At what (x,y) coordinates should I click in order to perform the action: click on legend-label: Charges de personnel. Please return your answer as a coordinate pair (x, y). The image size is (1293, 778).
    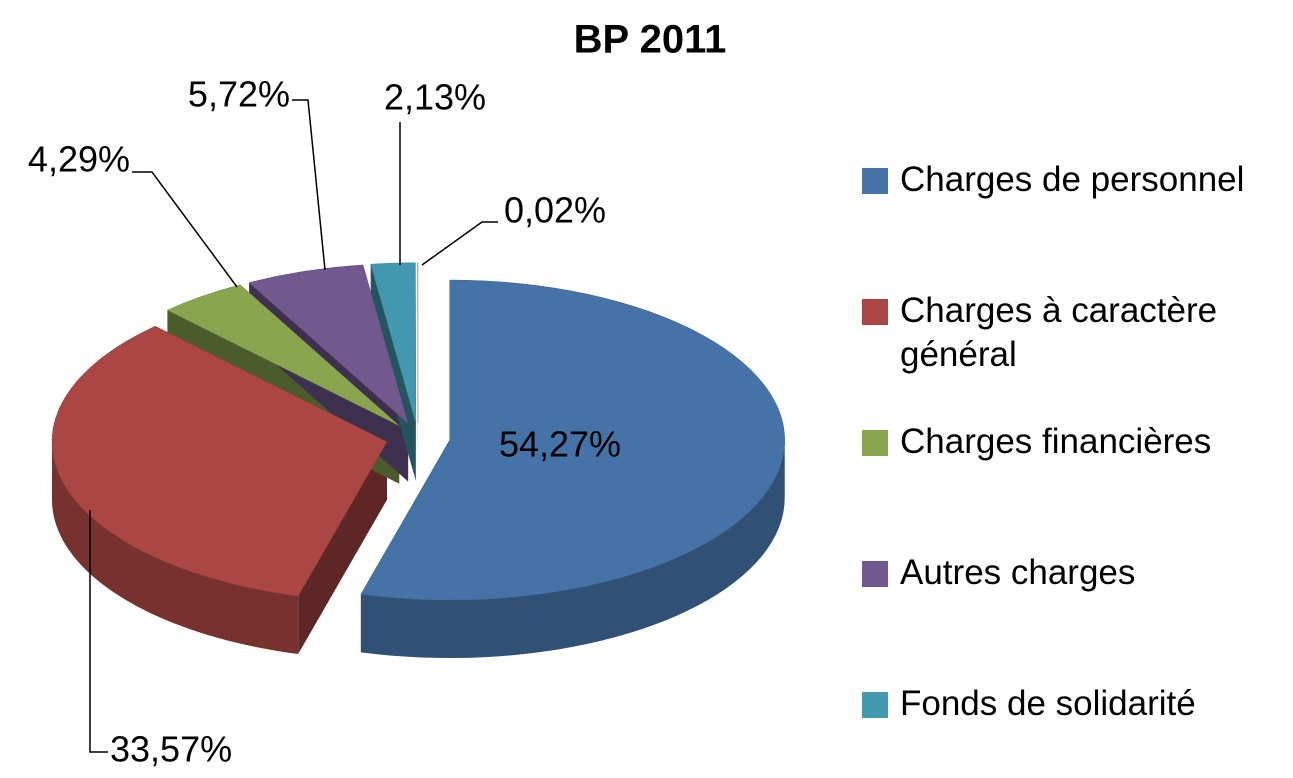
    Looking at the image, I should click on (1072, 179).